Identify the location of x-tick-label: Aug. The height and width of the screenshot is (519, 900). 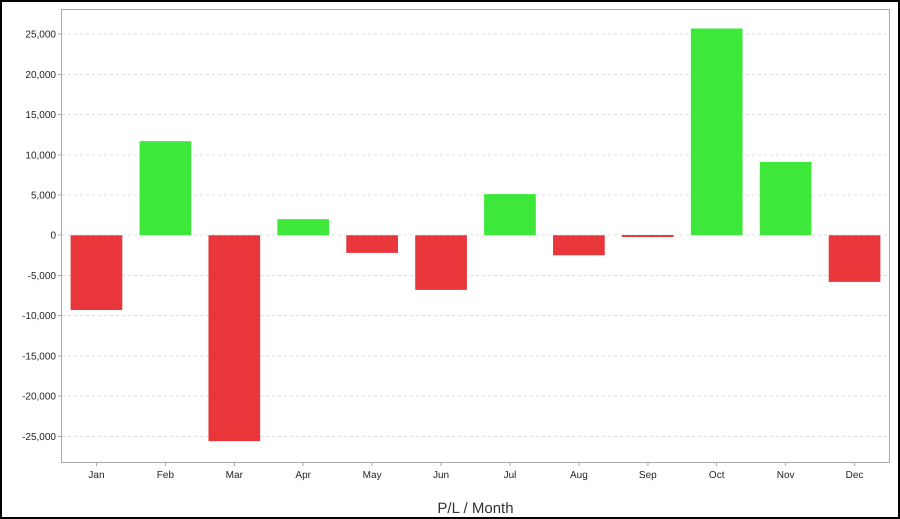
(579, 475).